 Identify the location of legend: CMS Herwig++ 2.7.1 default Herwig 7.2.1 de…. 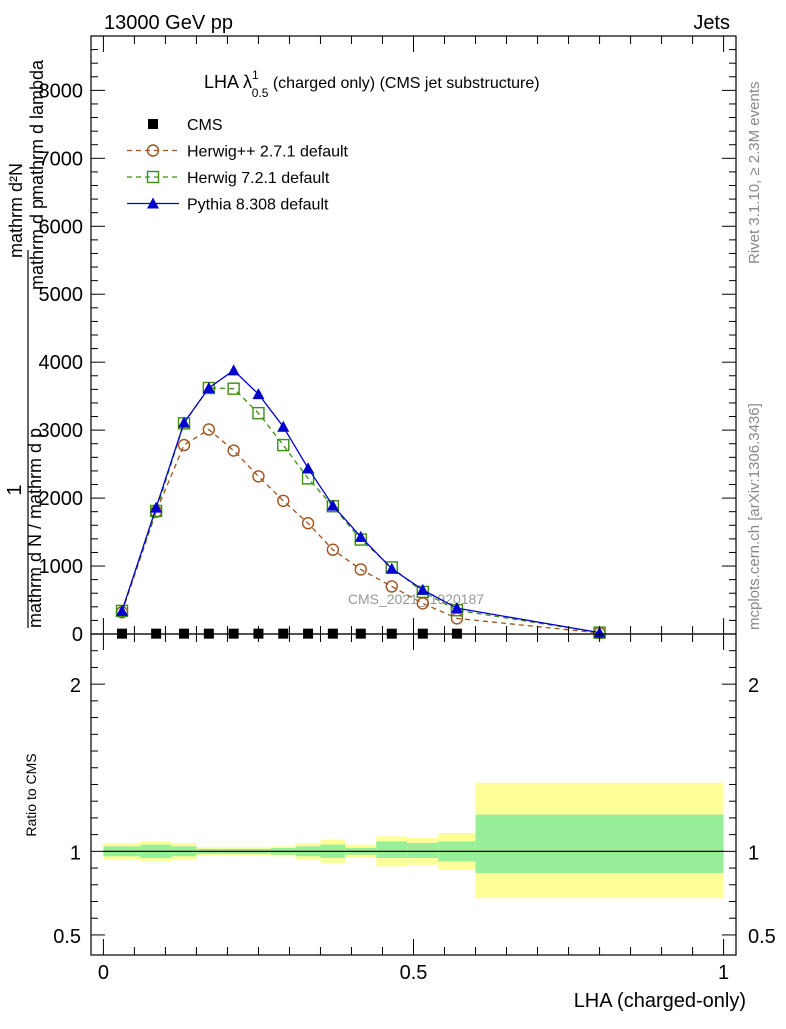
(238, 165).